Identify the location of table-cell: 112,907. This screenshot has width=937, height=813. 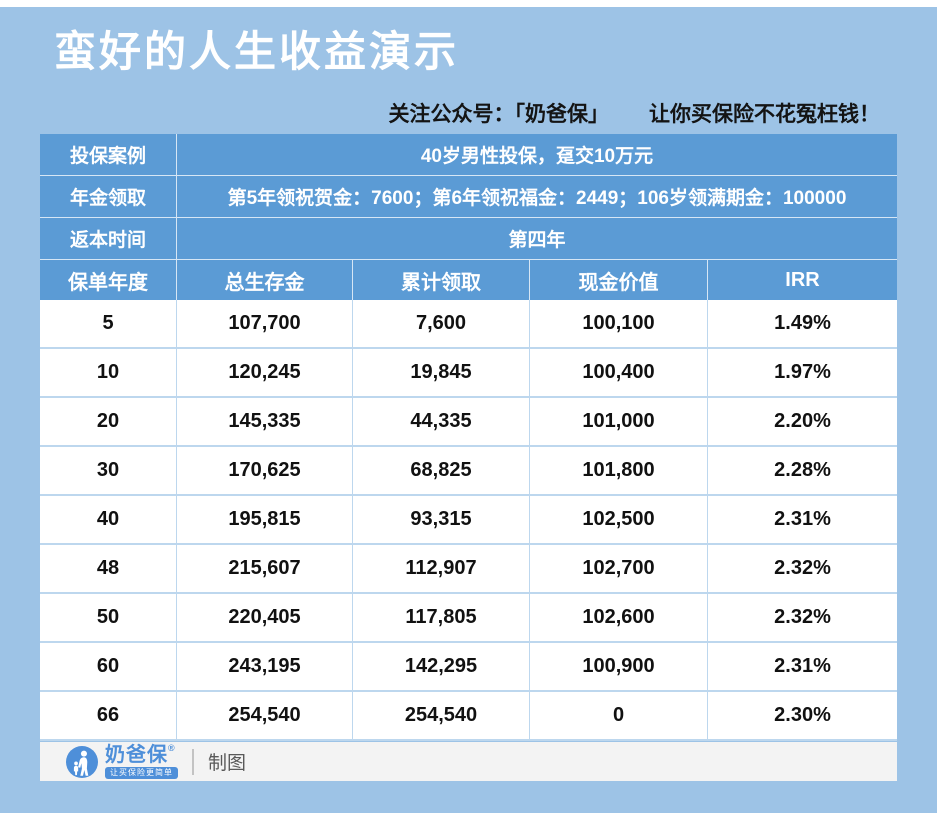
(441, 568).